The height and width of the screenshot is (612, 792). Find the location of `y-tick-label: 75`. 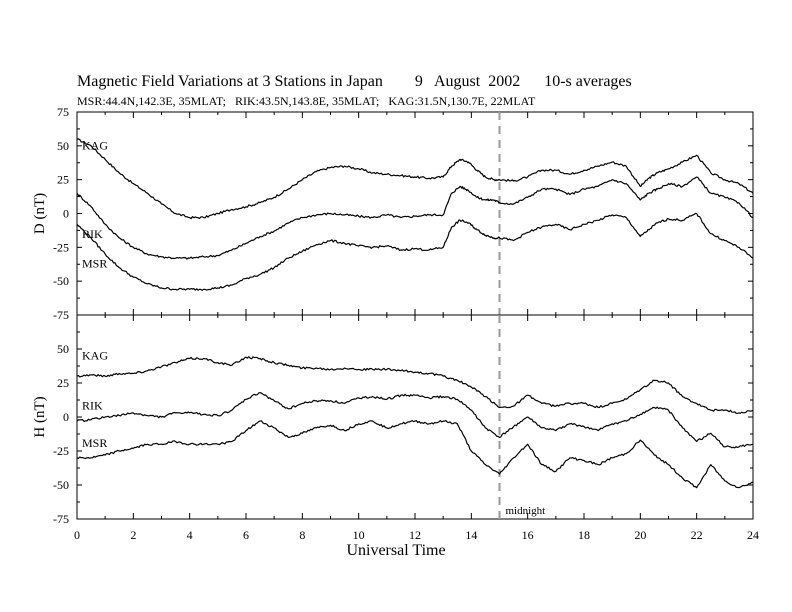

y-tick-label: 75 is located at coordinates (63, 112).